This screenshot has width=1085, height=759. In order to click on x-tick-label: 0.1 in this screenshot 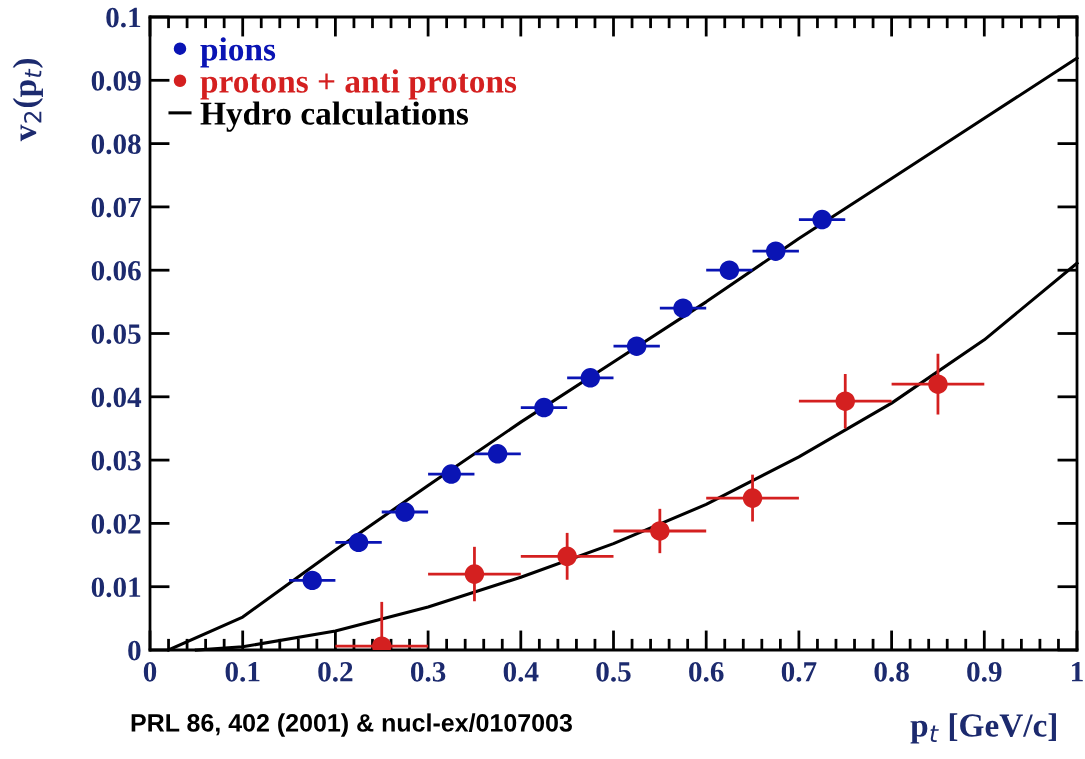, I will do `click(242, 671)`.